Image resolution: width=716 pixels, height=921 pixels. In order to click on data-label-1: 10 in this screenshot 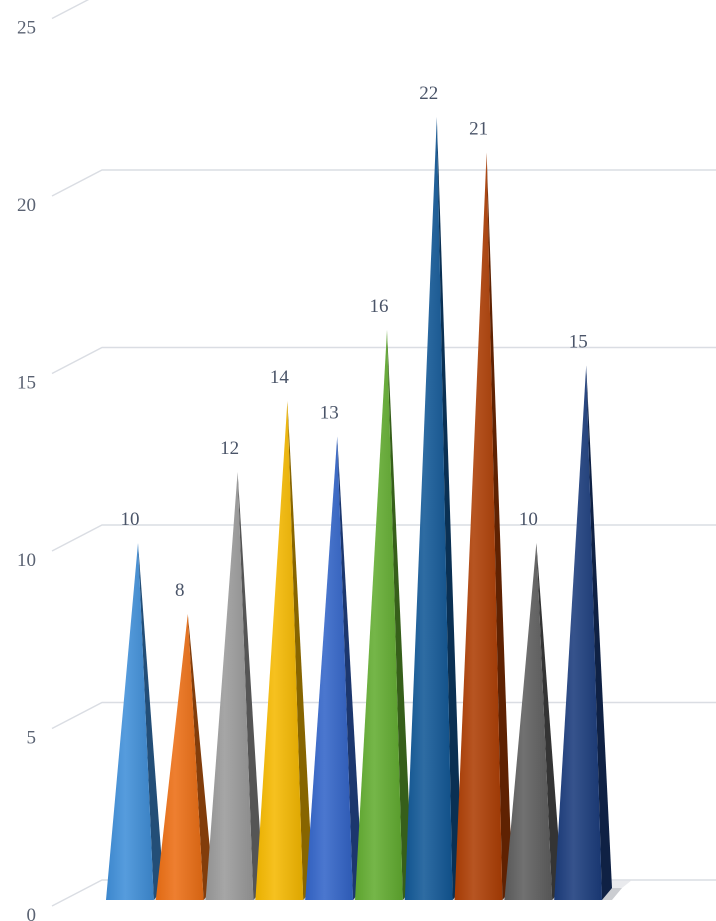, I will do `click(130, 519)`.